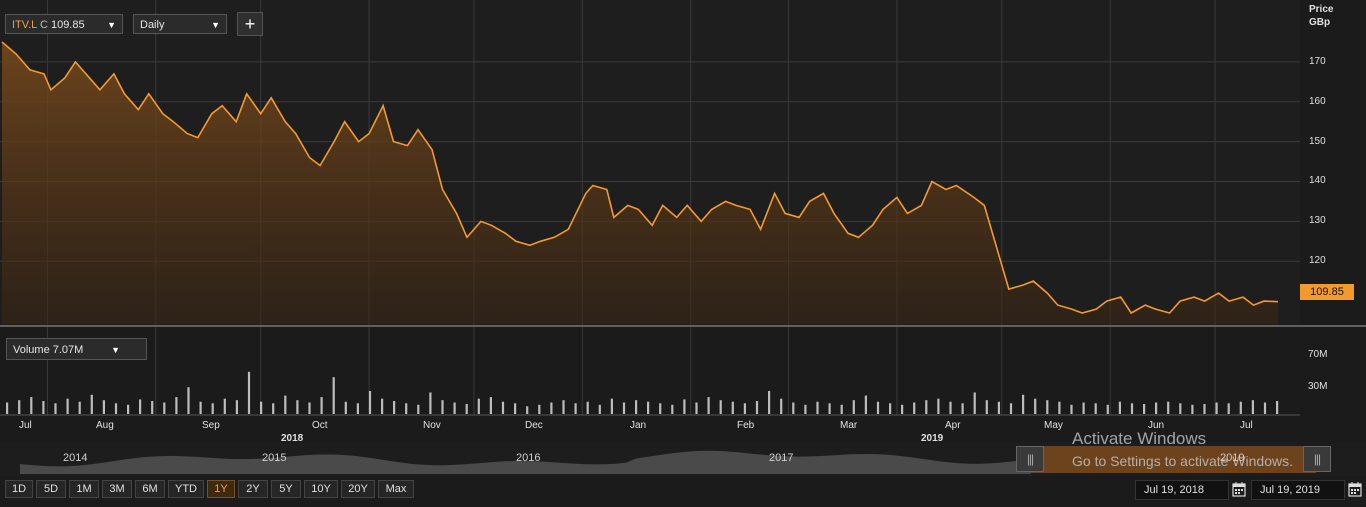  Describe the element at coordinates (358, 489) in the screenshot. I see `range-button-20y: 20Y` at that location.